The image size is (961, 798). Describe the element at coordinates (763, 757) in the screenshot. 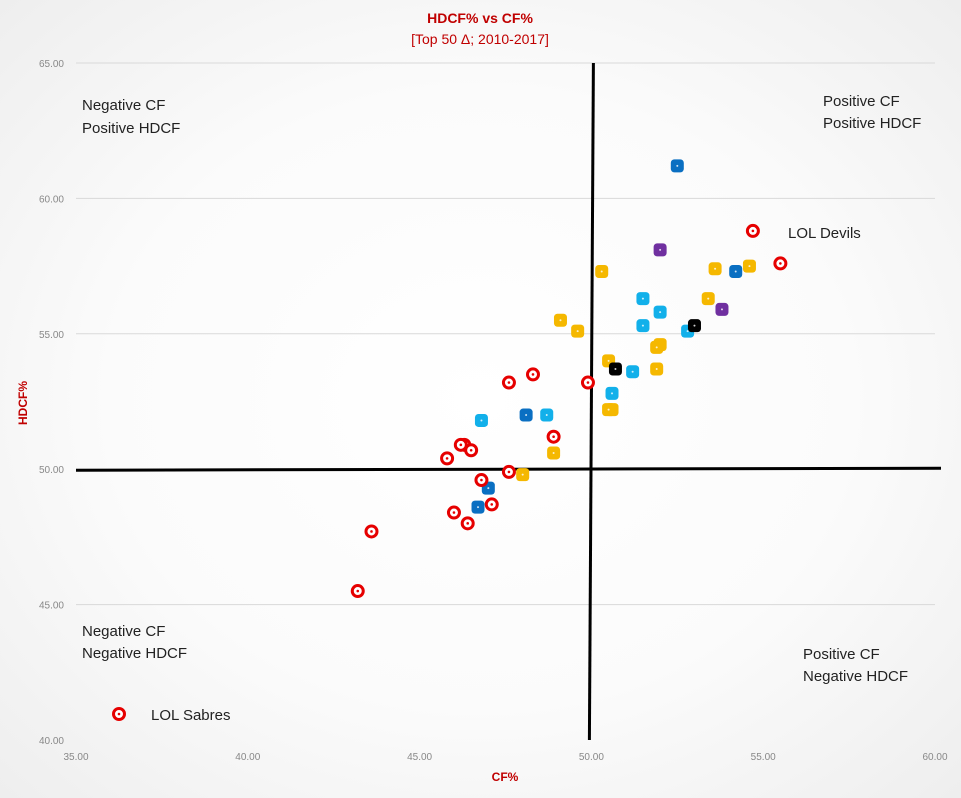

I see `x-tick-label: 55.00` at that location.